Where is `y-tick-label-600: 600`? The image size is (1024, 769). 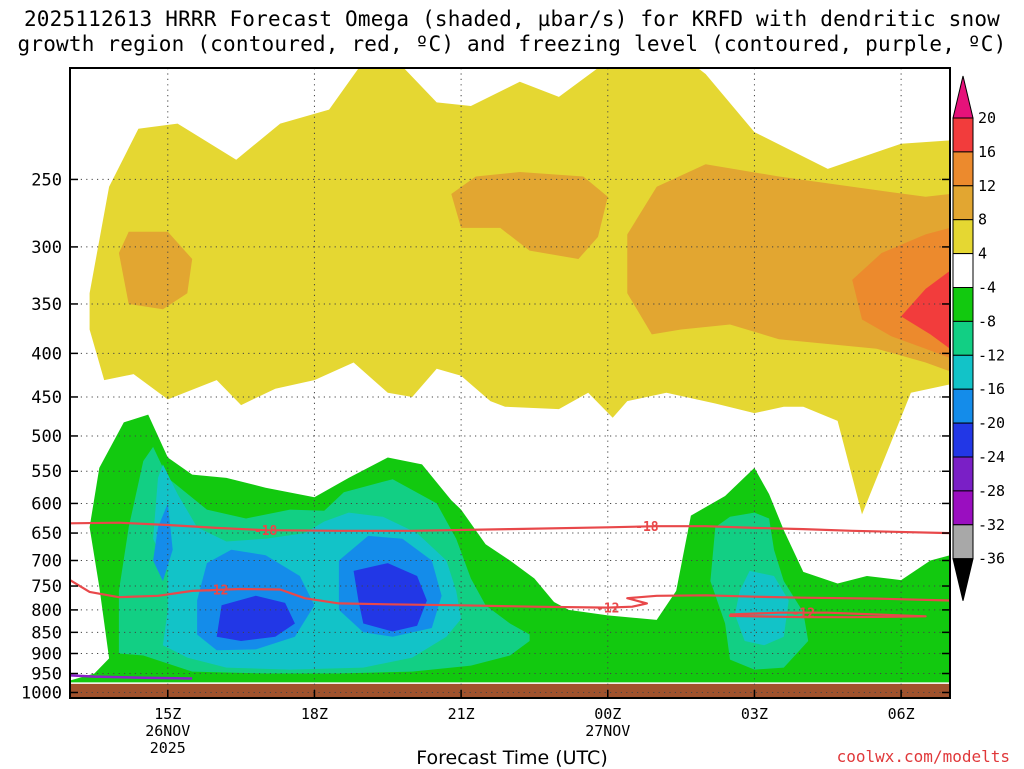
y-tick-label-600: 600 is located at coordinates (46, 504).